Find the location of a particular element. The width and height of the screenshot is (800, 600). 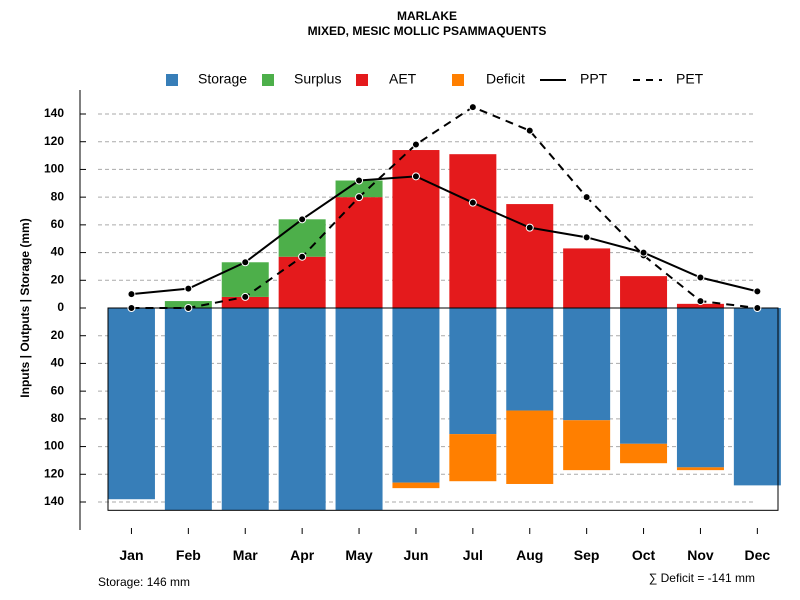

y-axis: 140 120 100 80 60 40 20 0 20 40 60 80 100 120 140 is located at coordinates (65, 310).